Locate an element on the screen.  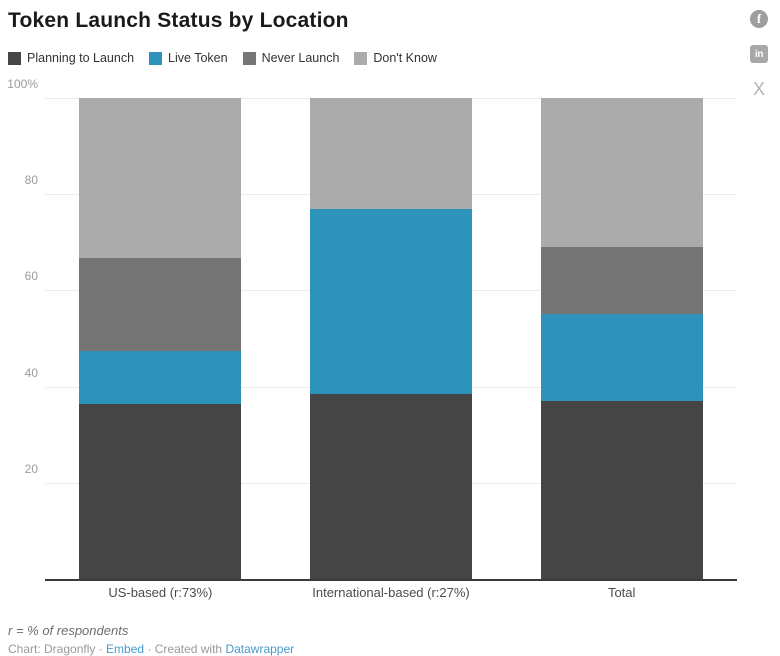
embed-link: Embed is located at coordinates (125, 649).